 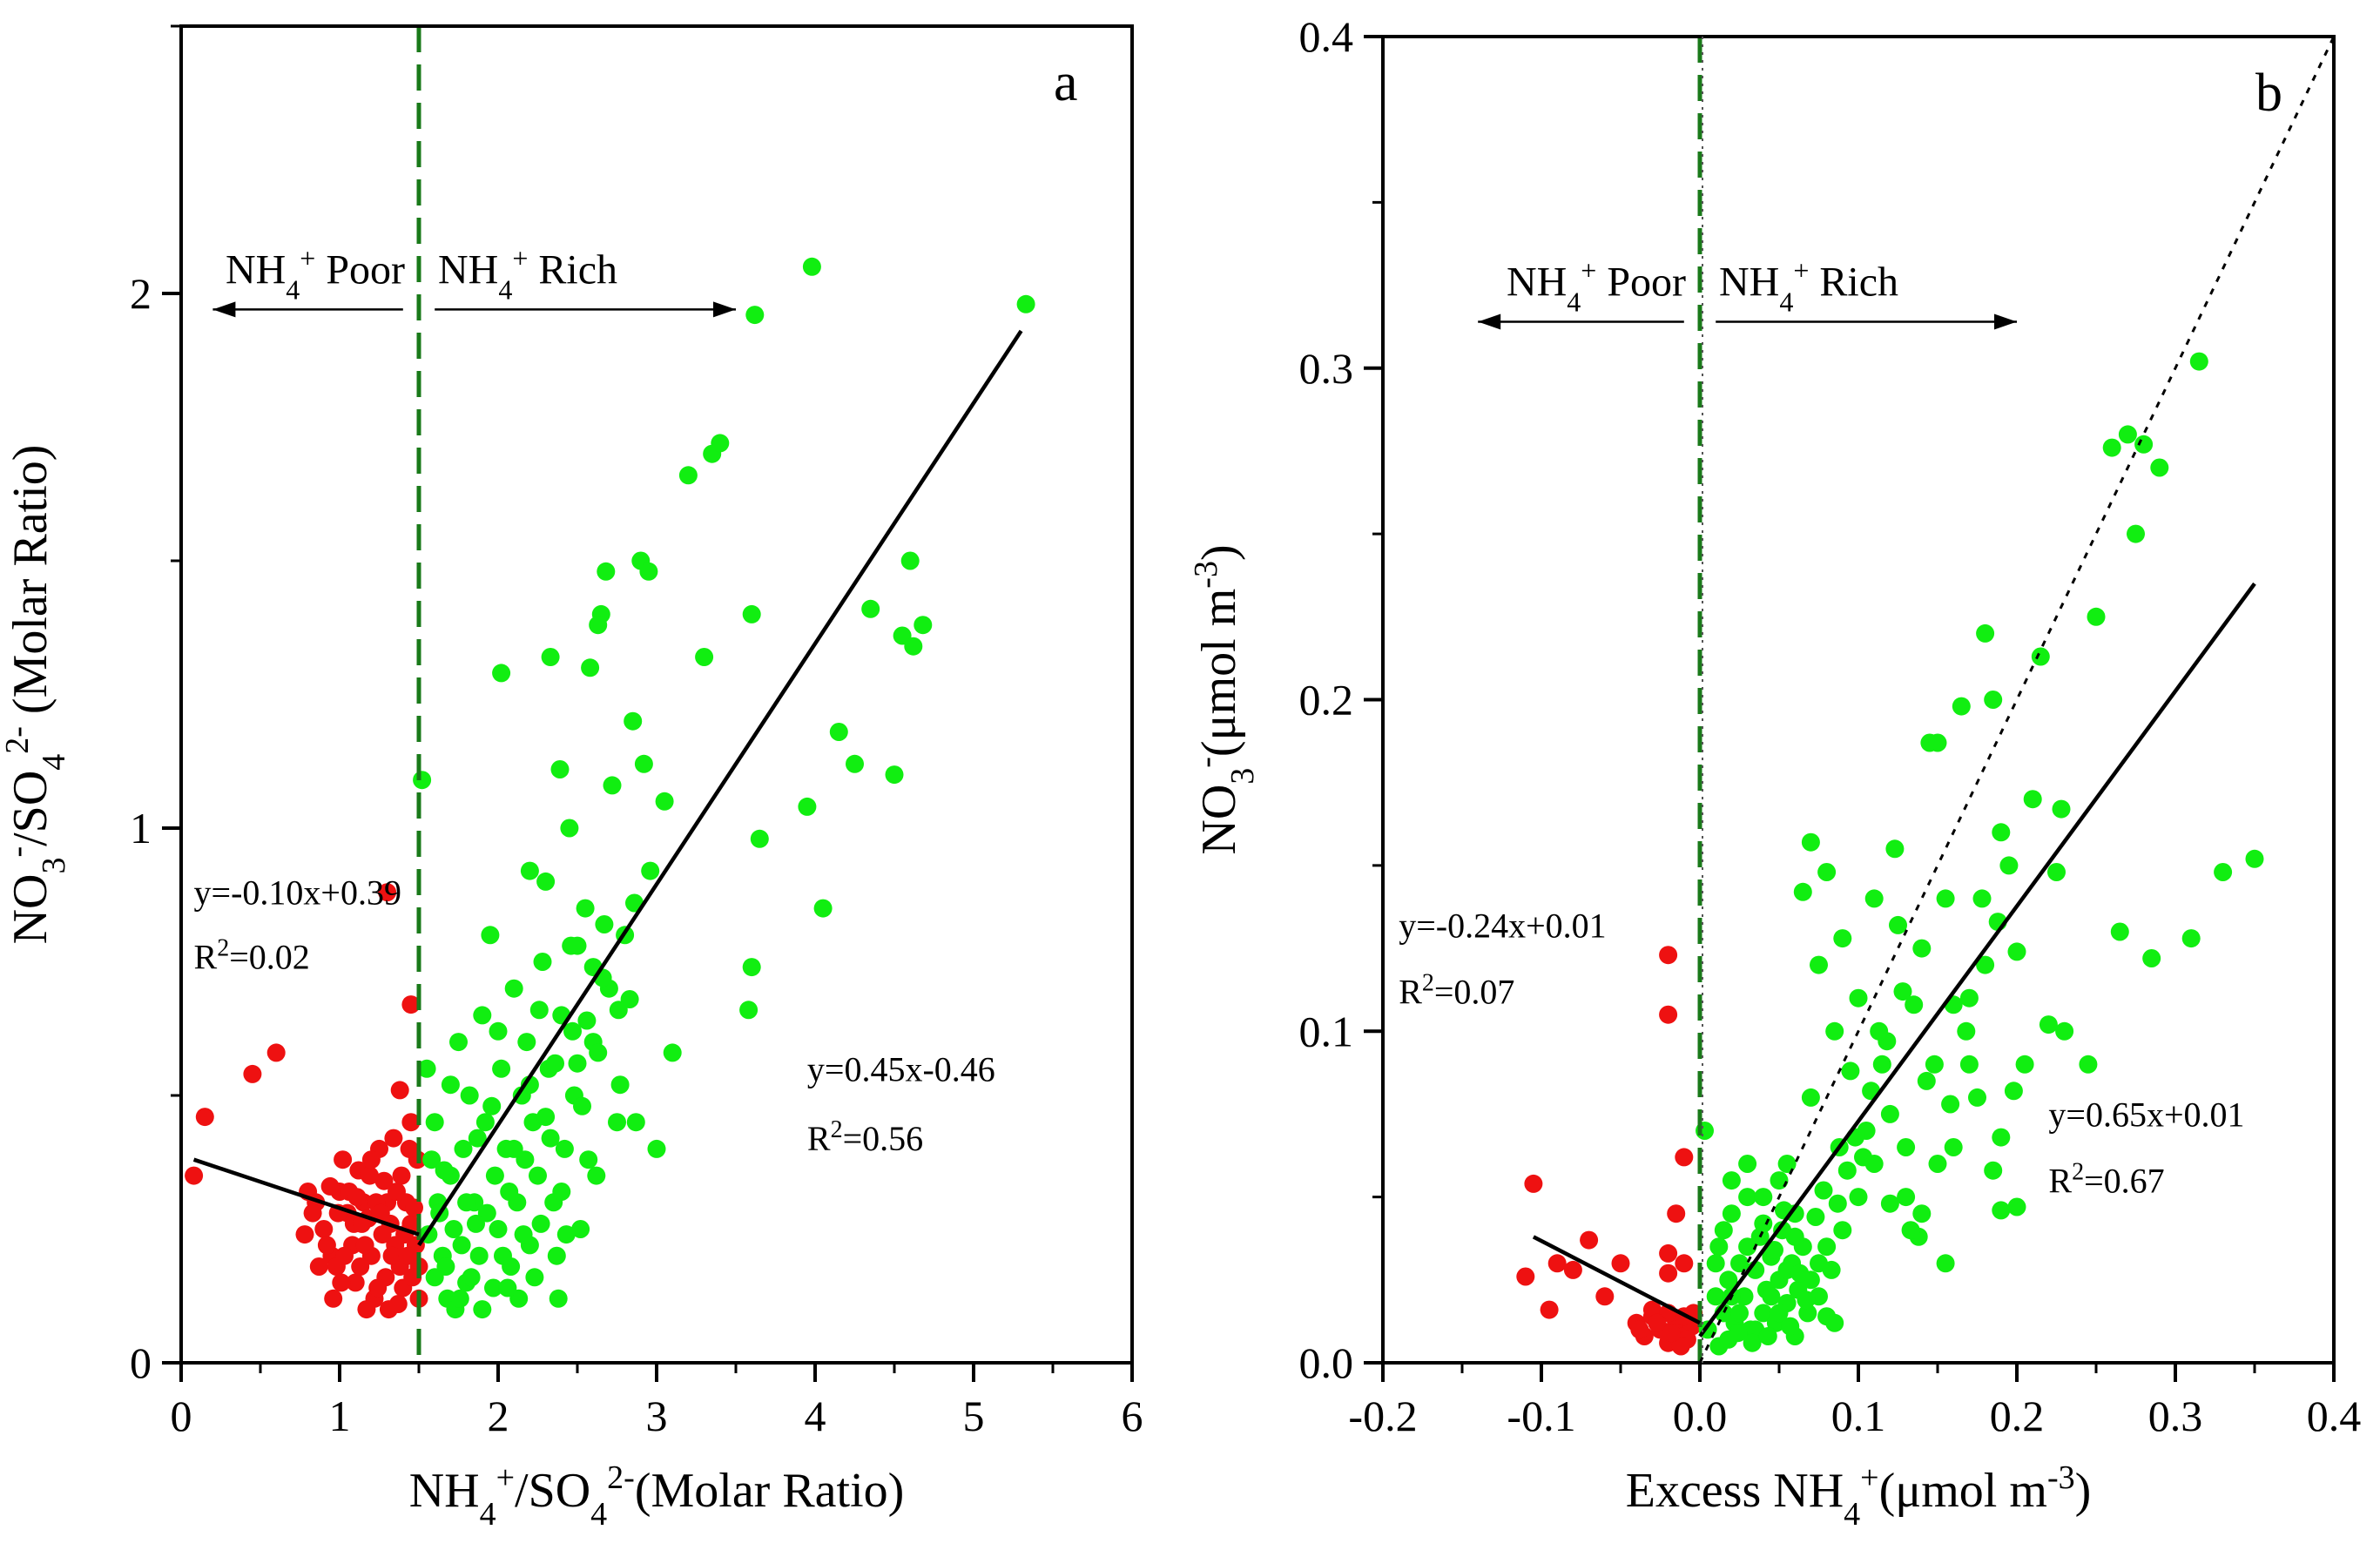 I want to click on panel-b-x-tick-label-0: -0.2, so click(x=1382, y=1416).